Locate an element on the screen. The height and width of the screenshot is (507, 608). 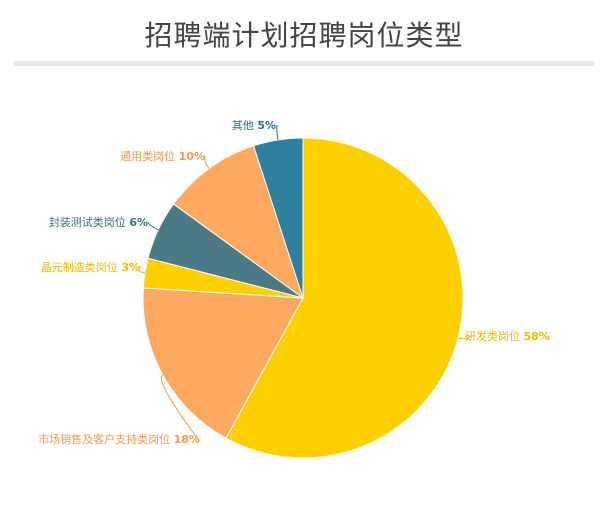
slice-label: 晶元制造类岗位 3% is located at coordinates (90, 267).